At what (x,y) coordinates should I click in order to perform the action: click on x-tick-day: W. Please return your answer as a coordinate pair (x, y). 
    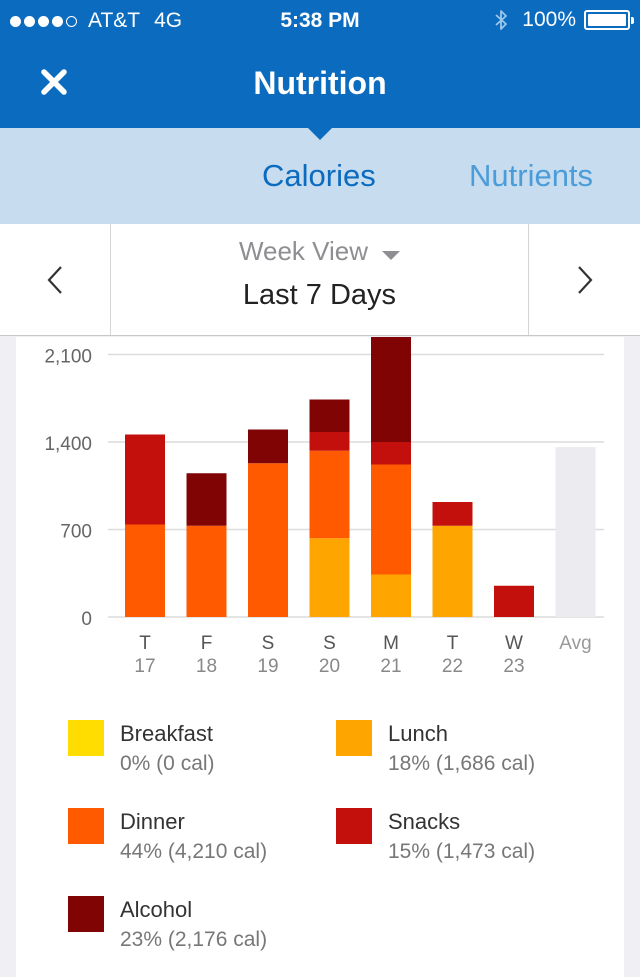
    Looking at the image, I should click on (514, 643).